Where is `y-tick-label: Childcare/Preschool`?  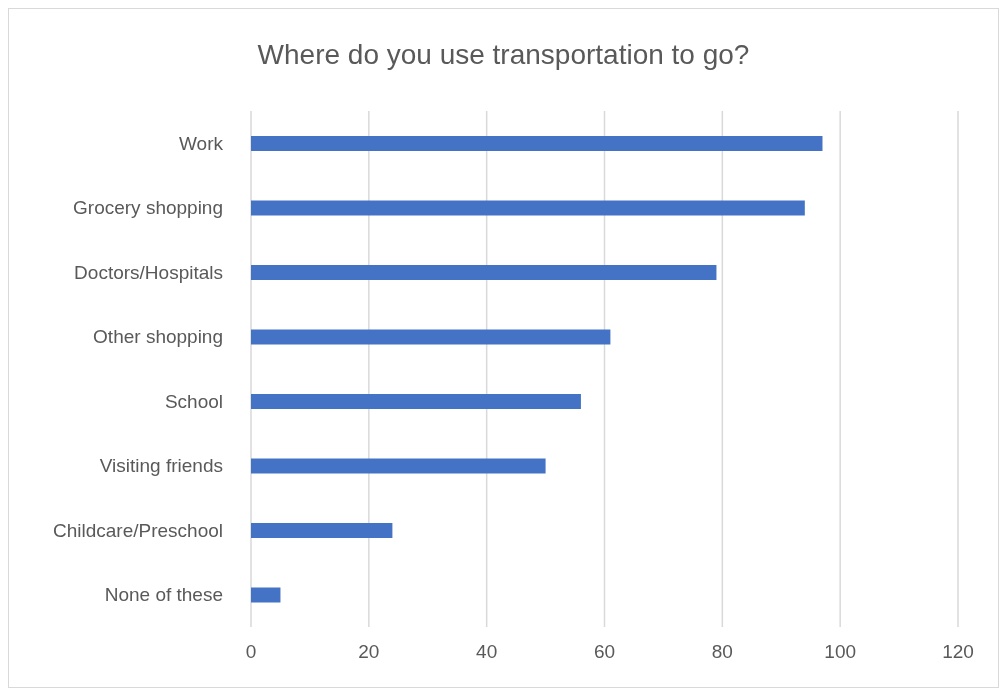
y-tick-label: Childcare/Preschool is located at coordinates (137, 530).